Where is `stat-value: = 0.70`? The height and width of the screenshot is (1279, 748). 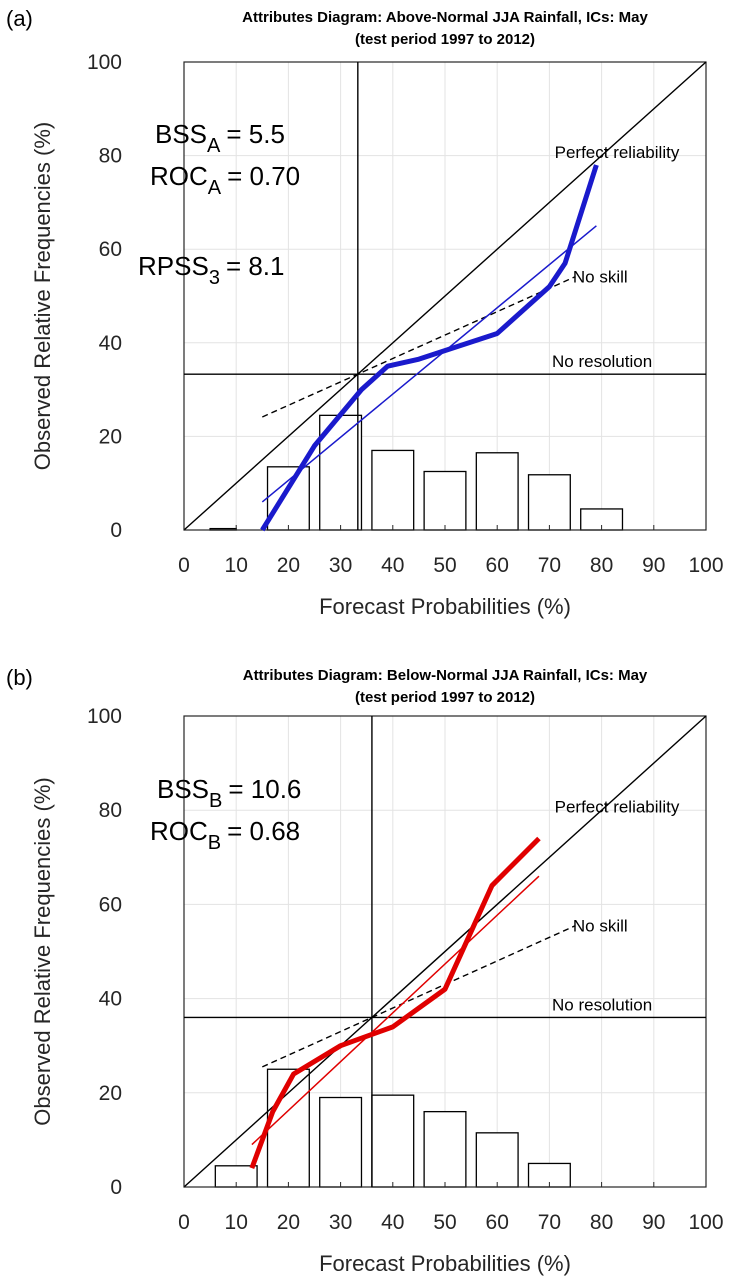 stat-value: = 0.70 is located at coordinates (263, 176).